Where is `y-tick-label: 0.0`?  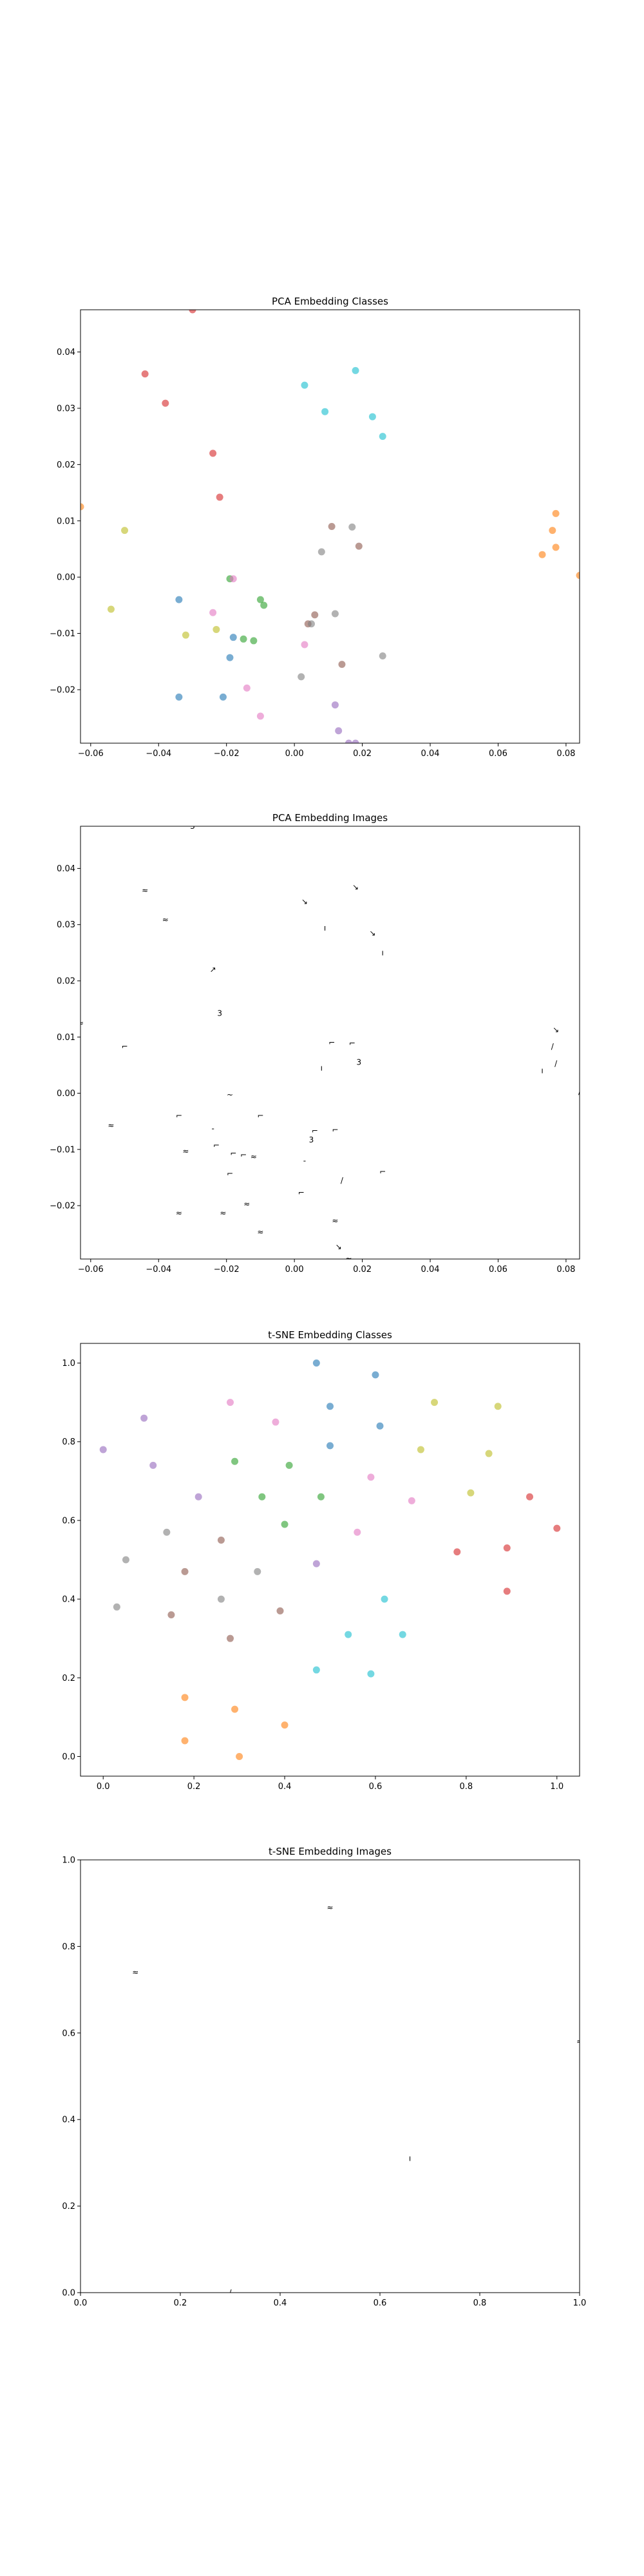
y-tick-label: 0.0 is located at coordinates (68, 2293).